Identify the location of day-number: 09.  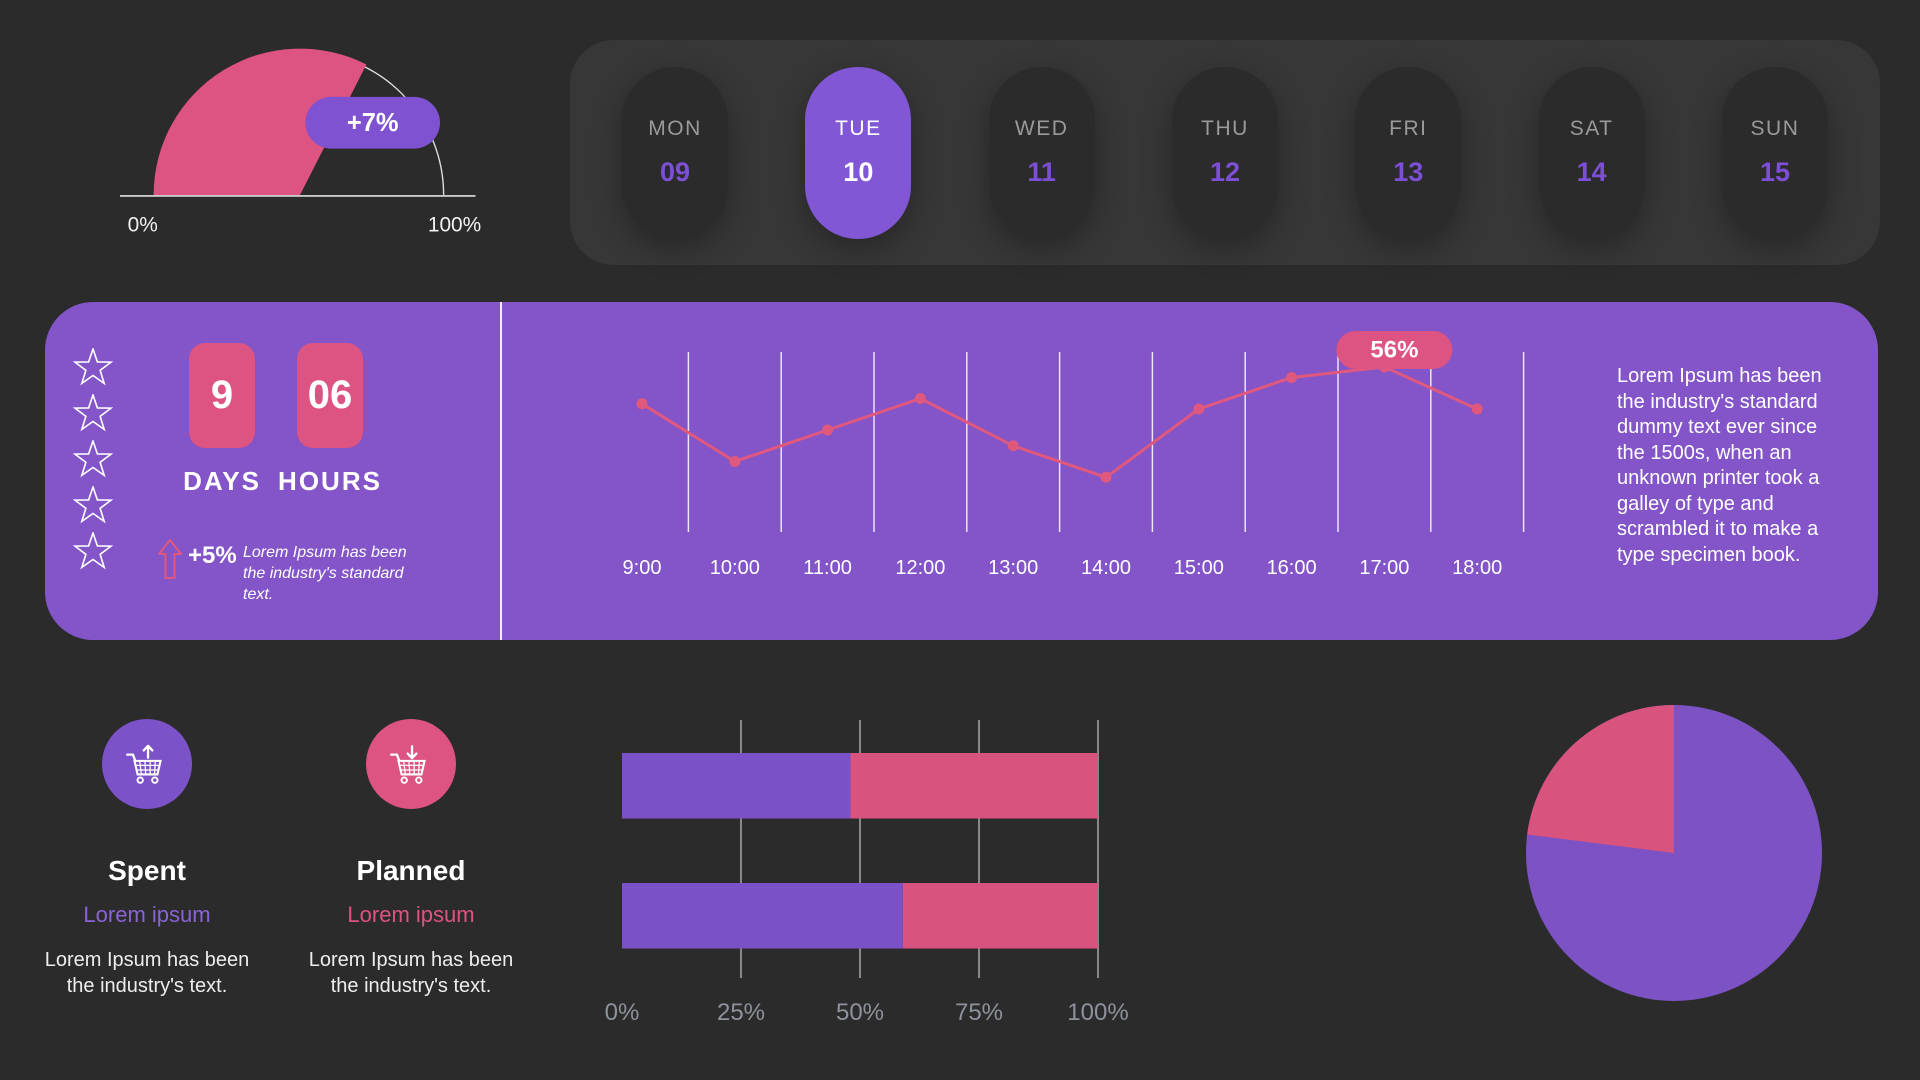
(675, 172).